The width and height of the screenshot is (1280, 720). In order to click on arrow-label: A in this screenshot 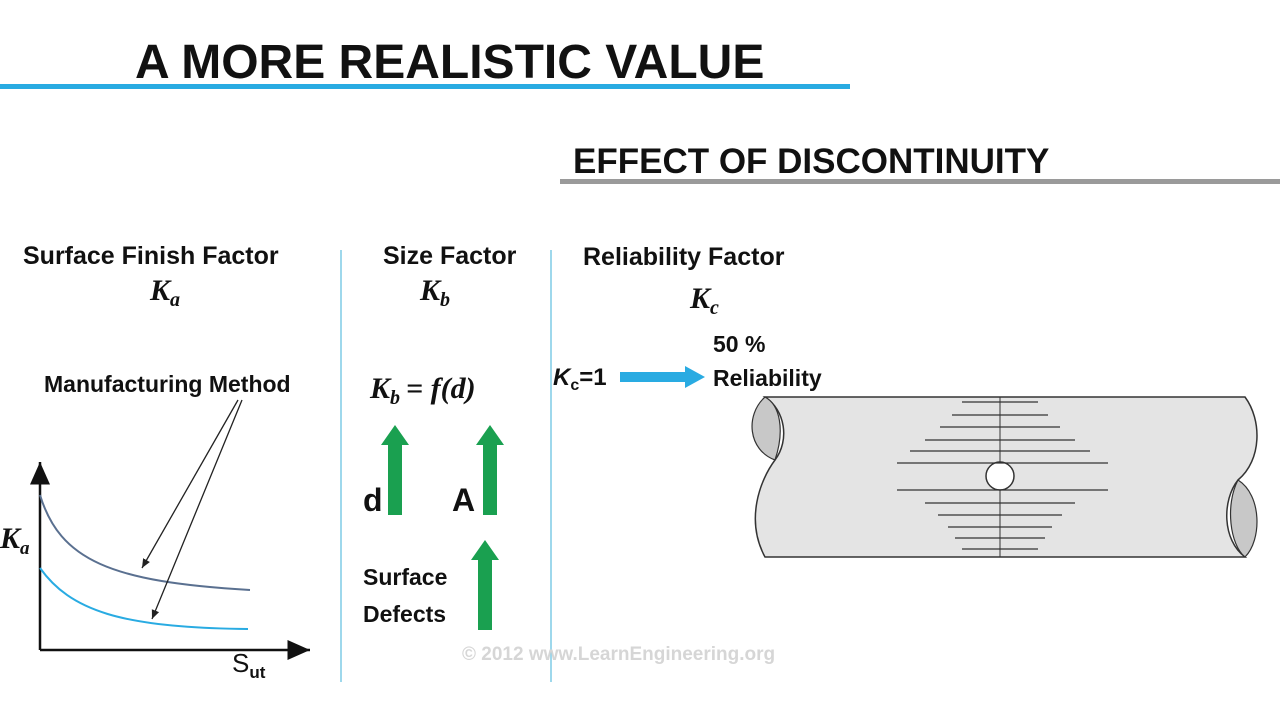, I will do `click(463, 500)`.